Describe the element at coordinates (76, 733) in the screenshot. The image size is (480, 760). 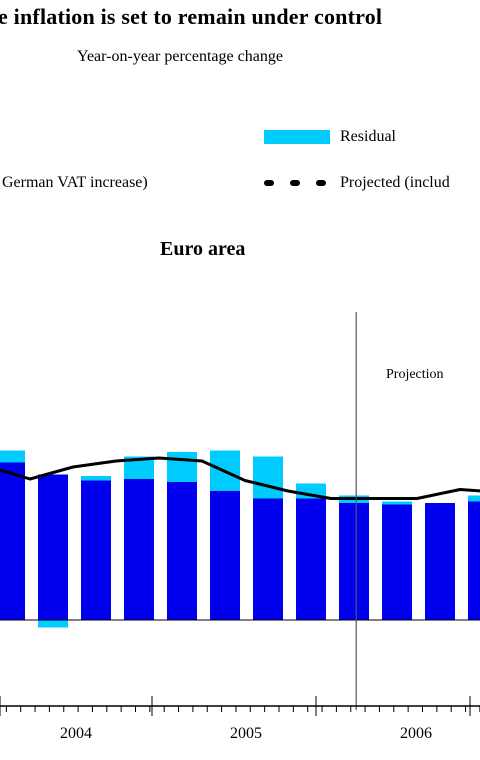
I see `x-tick-label: 2004` at that location.